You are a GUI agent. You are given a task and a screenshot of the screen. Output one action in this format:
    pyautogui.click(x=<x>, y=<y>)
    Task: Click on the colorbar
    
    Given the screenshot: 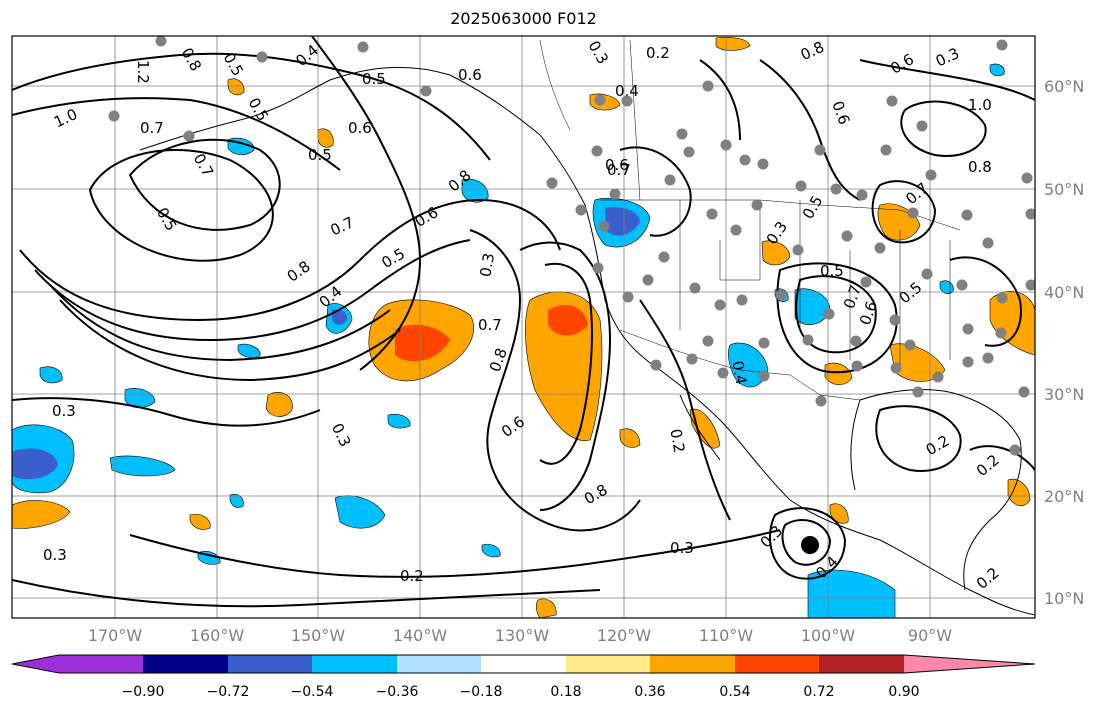 What is the action you would take?
    pyautogui.click(x=523, y=664)
    